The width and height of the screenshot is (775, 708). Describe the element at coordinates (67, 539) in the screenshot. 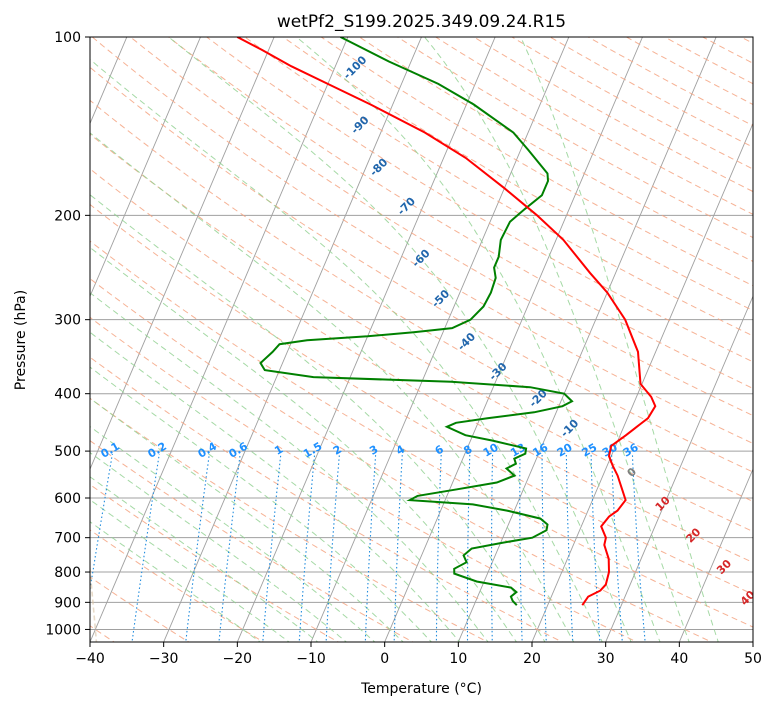

I see `y-tick-label: 700` at that location.